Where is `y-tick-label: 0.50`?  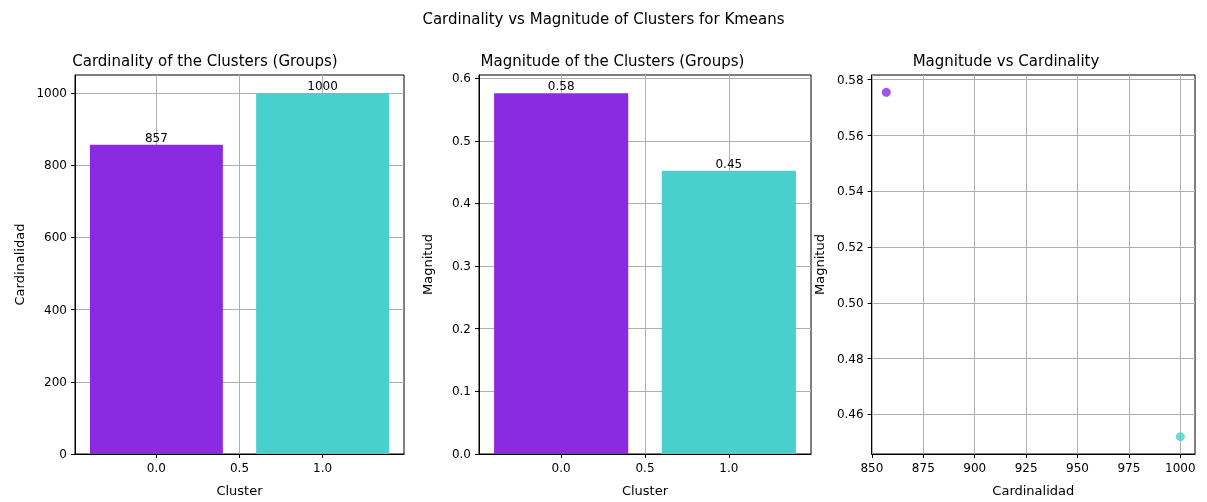
y-tick-label: 0.50 is located at coordinates (850, 302).